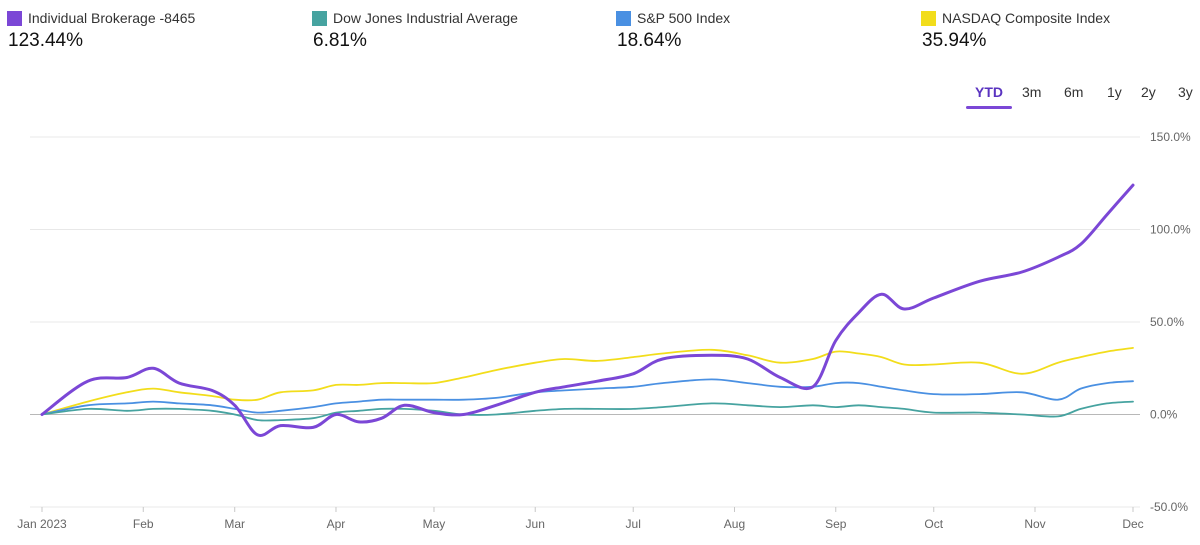 Image resolution: width=1200 pixels, height=545 pixels. What do you see at coordinates (14, 18) in the screenshot?
I see `legend-swatch-brokerage` at bounding box center [14, 18].